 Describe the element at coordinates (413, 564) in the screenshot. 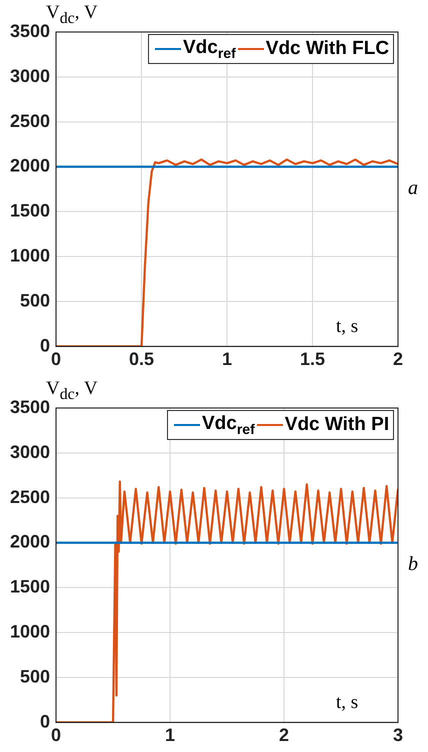

I see `text: b` at that location.